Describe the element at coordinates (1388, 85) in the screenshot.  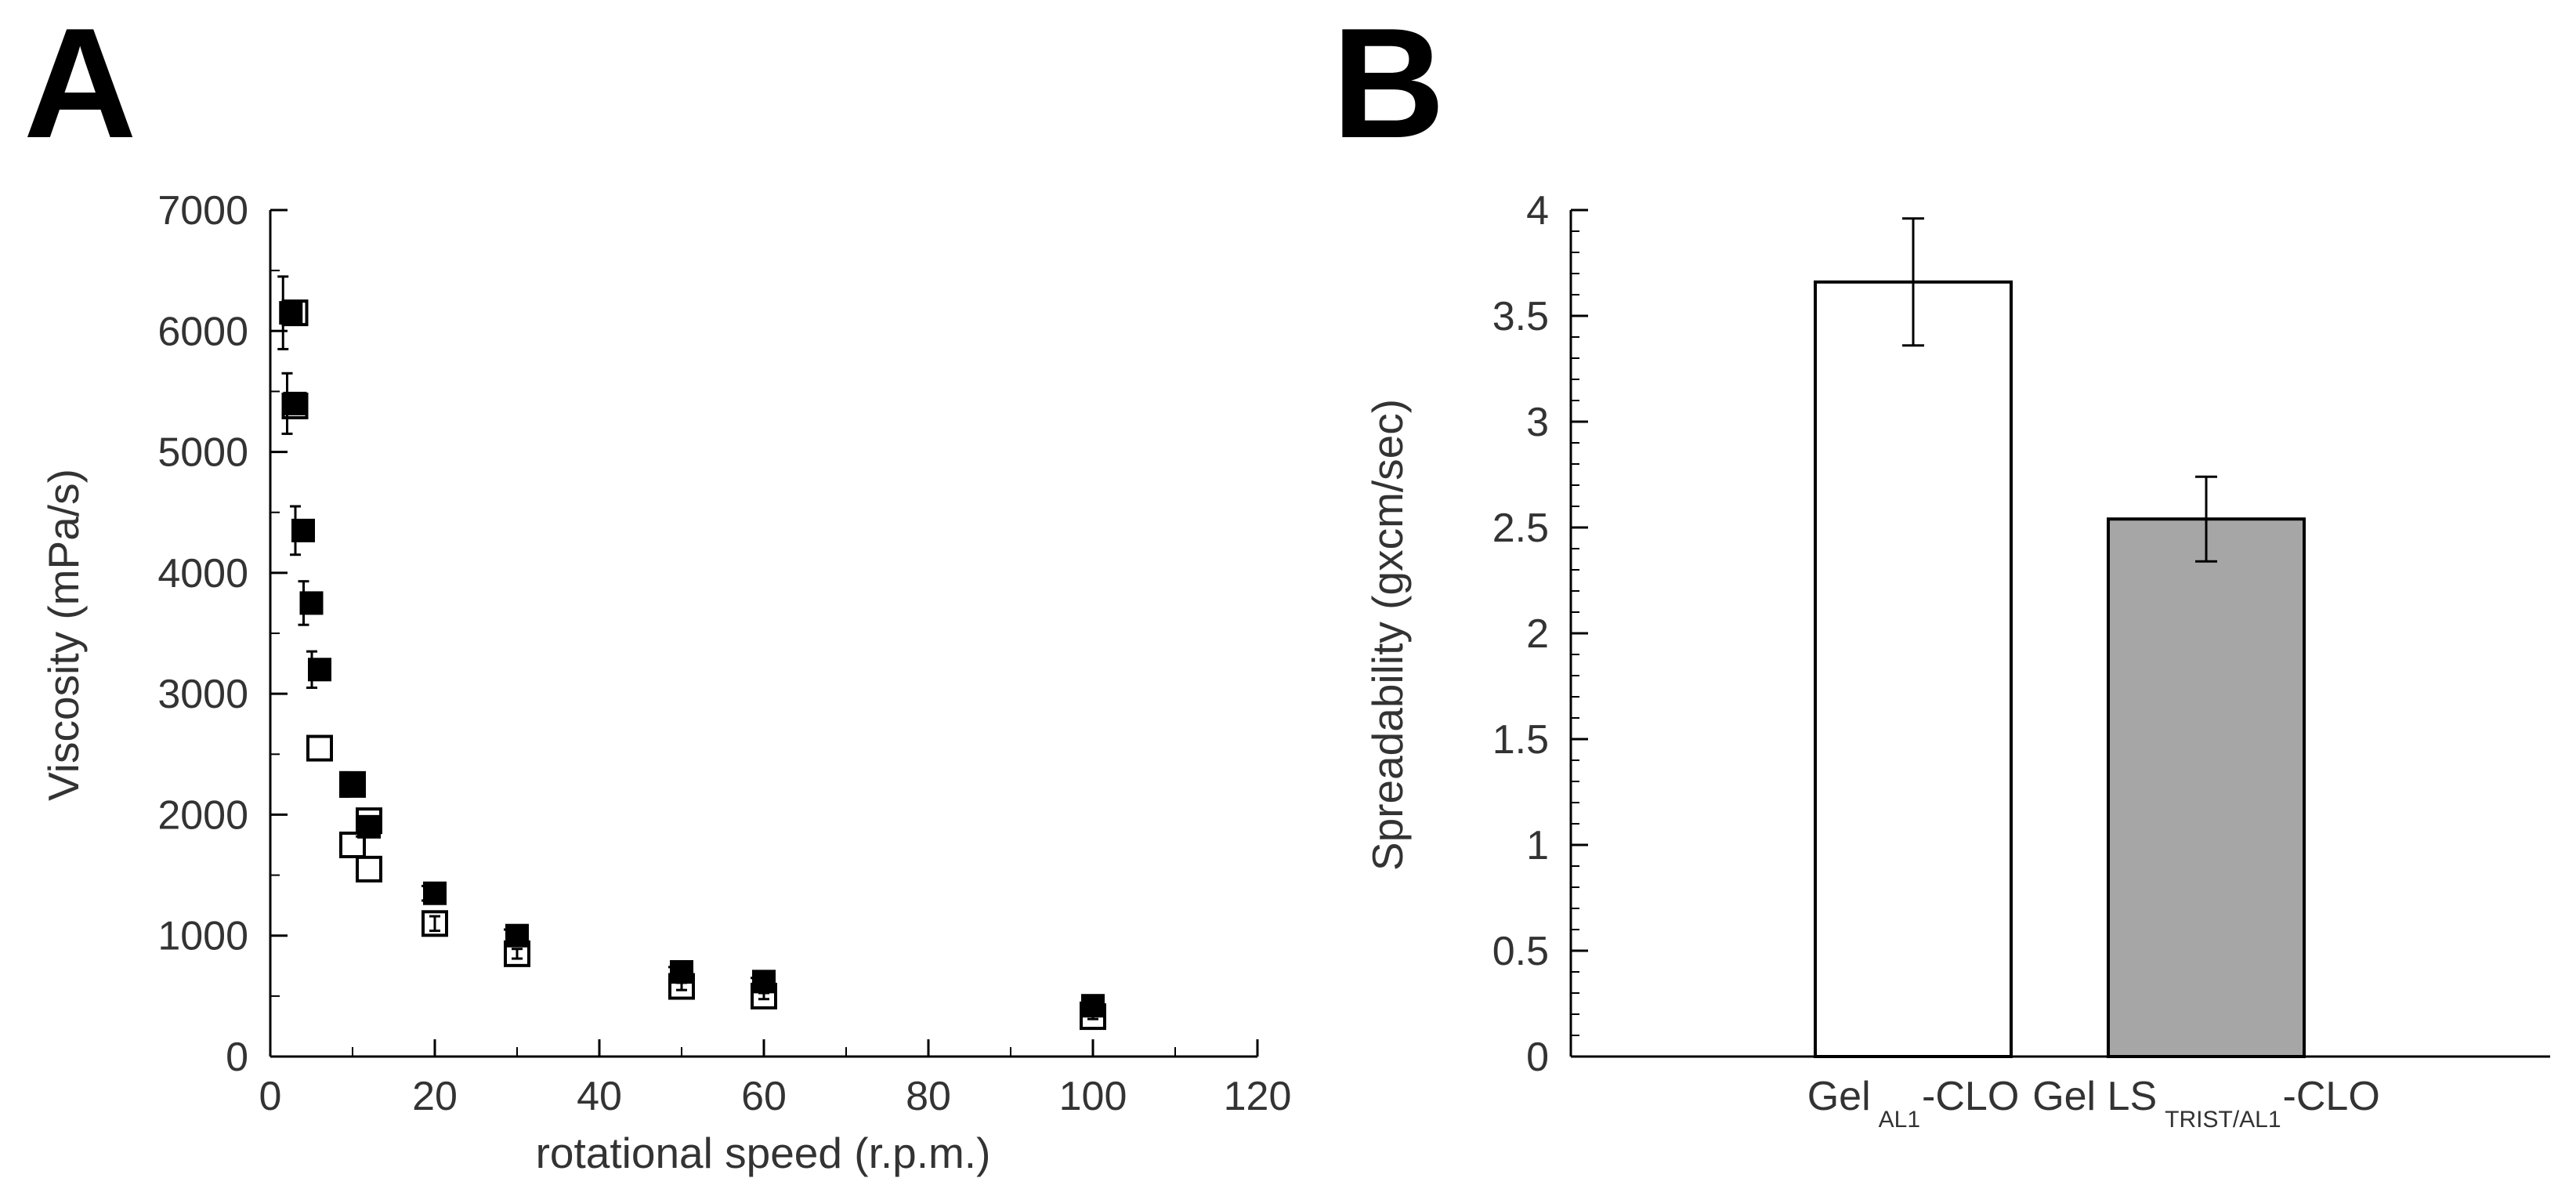
I see `panel-b-label: B` at that location.